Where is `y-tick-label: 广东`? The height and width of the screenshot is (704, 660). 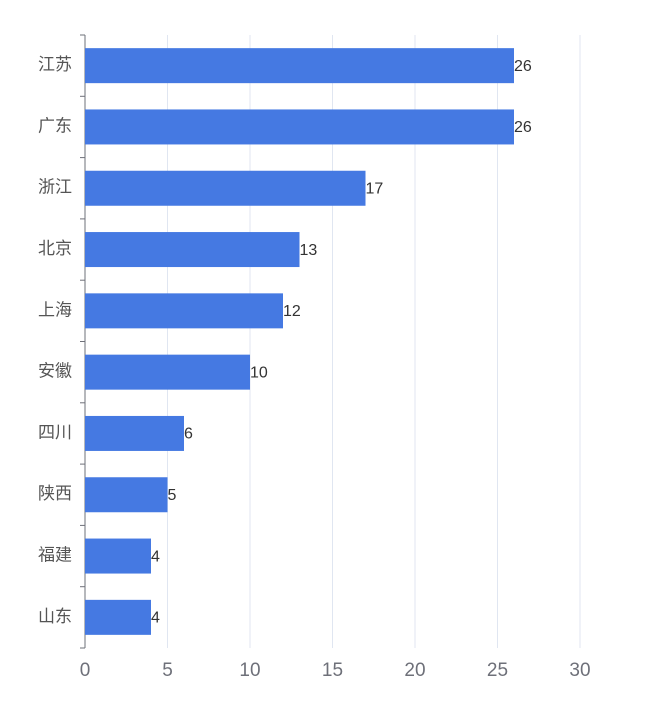 y-tick-label: 广东 is located at coordinates (55, 125).